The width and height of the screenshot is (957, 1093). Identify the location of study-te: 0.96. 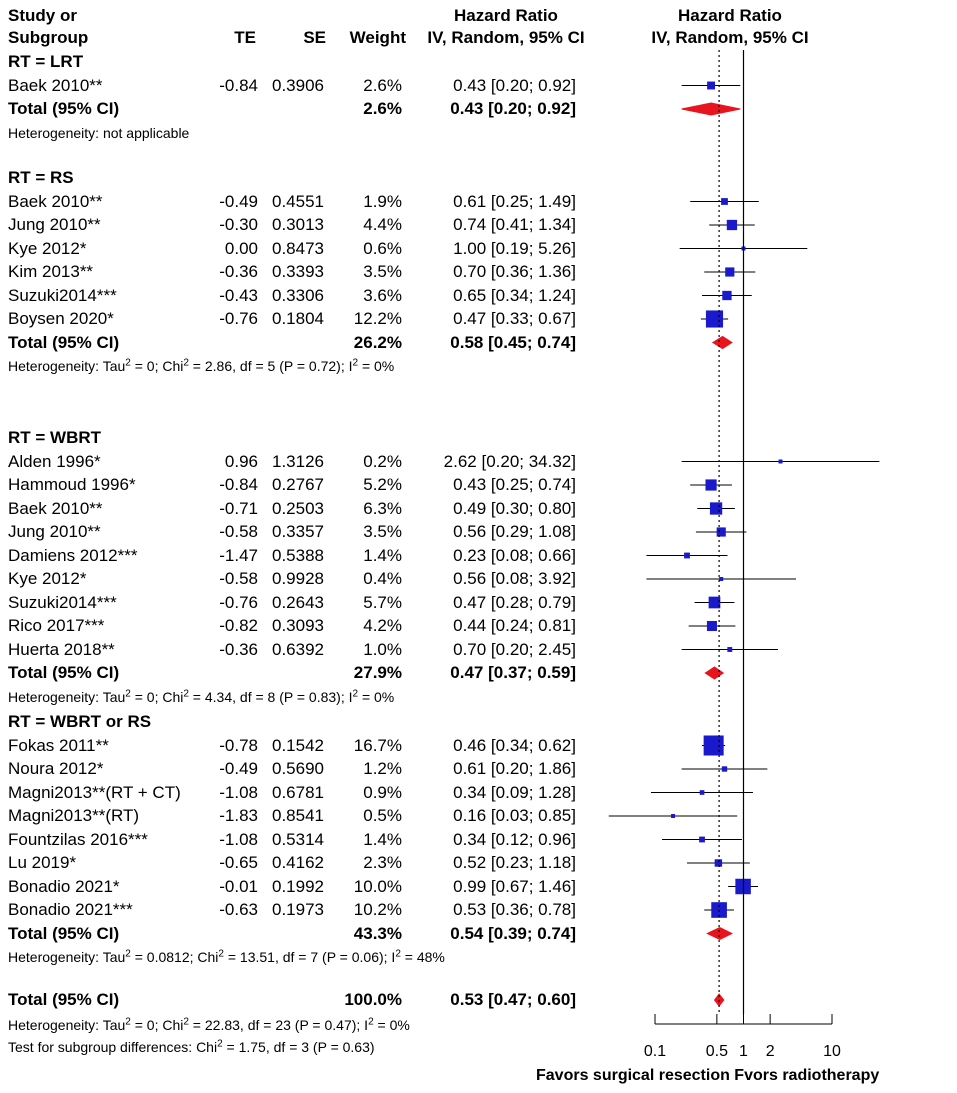
(241, 461).